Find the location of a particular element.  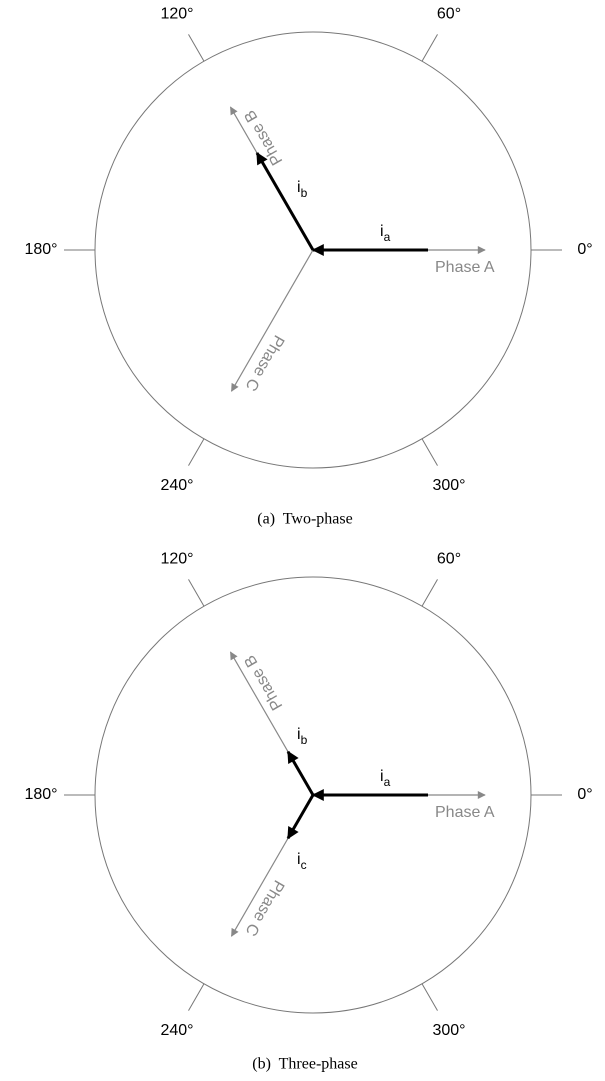

phase-axis is located at coordinates (272, 320).